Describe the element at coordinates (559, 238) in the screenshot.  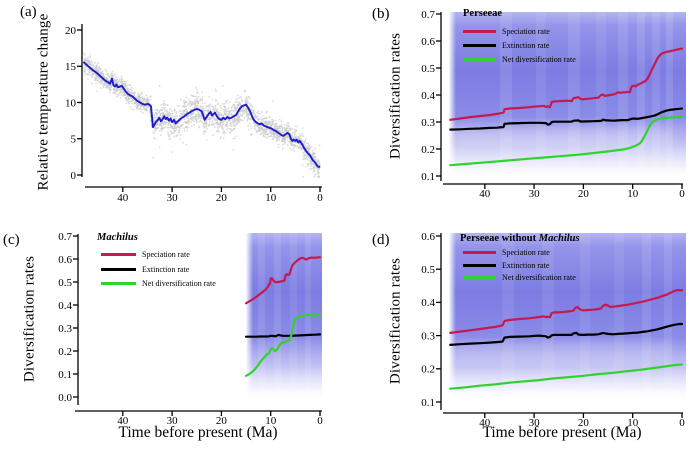
I see `panel-d-title-italic: Machilus` at that location.